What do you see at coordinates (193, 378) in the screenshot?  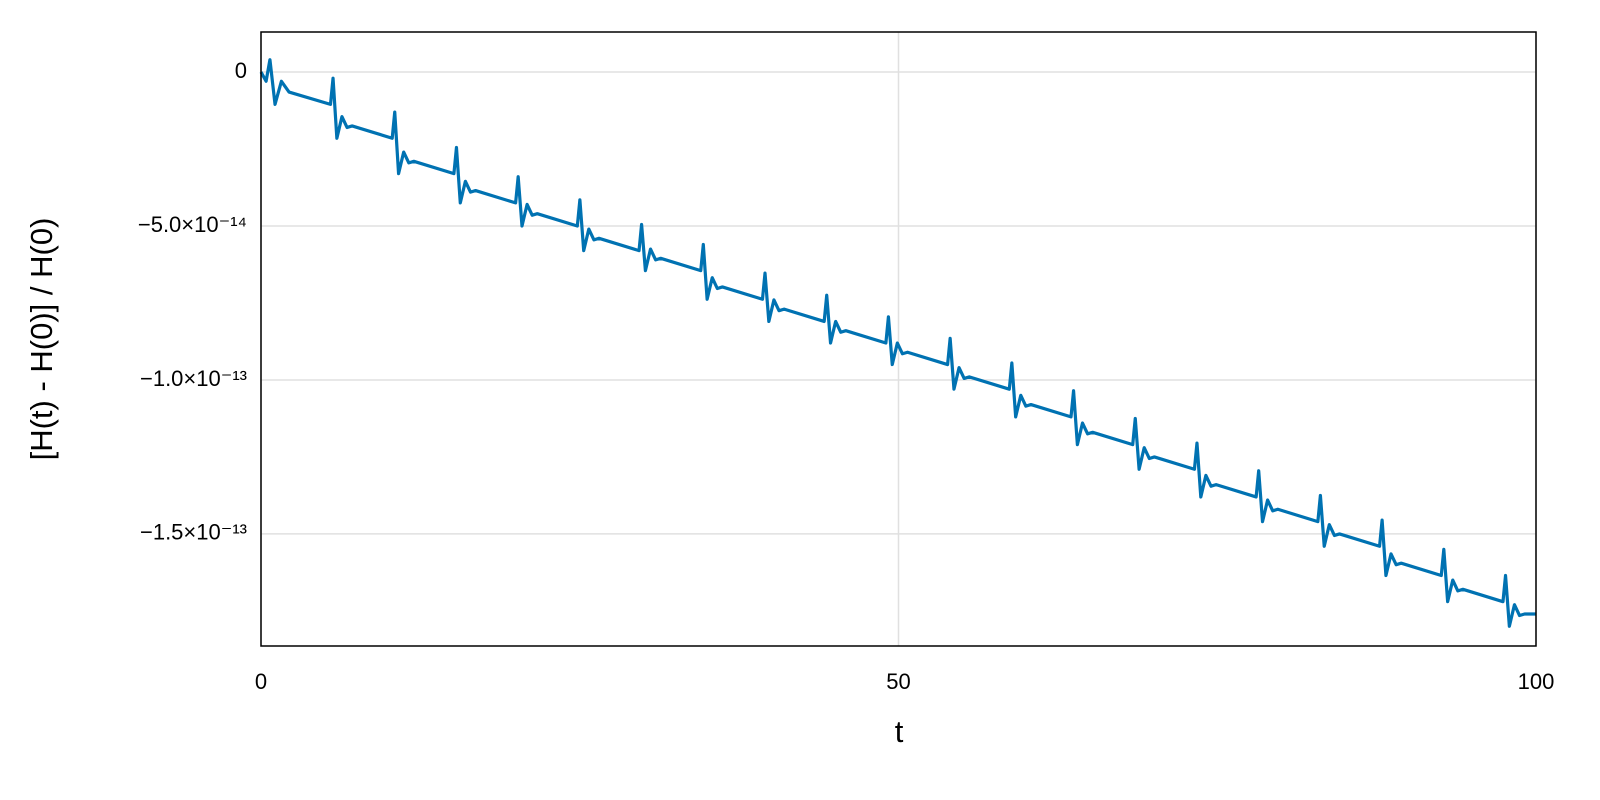 I see `y-tick-label: −1.0×10⁻¹³` at bounding box center [193, 378].